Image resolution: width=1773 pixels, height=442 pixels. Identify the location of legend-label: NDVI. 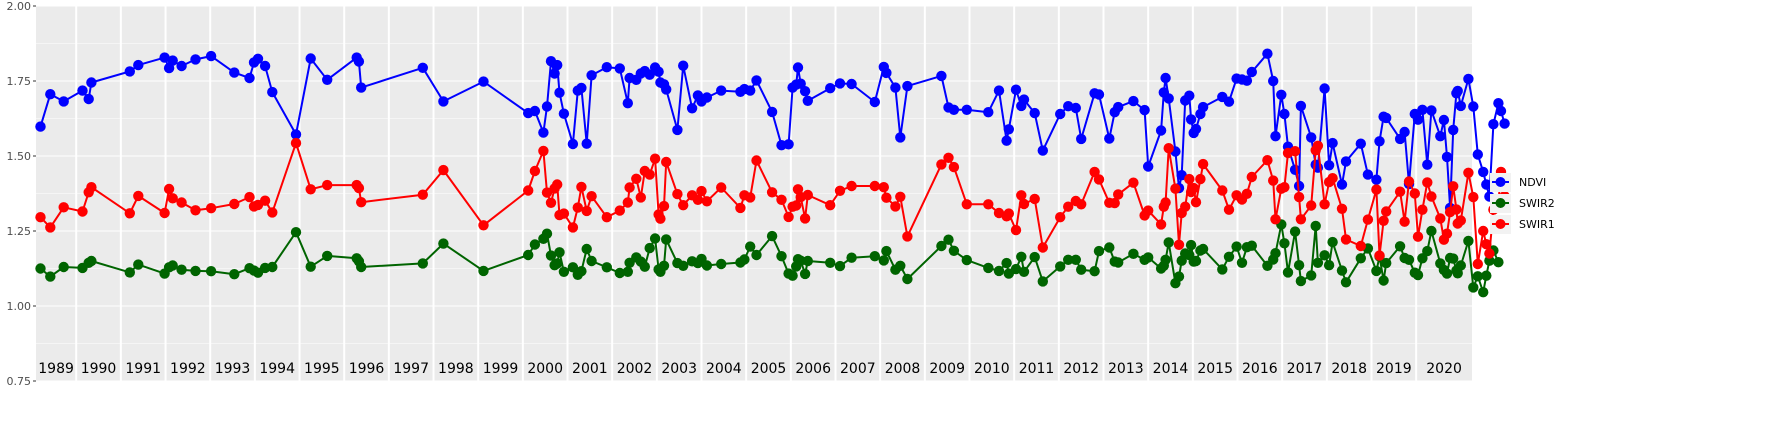
(1532, 182).